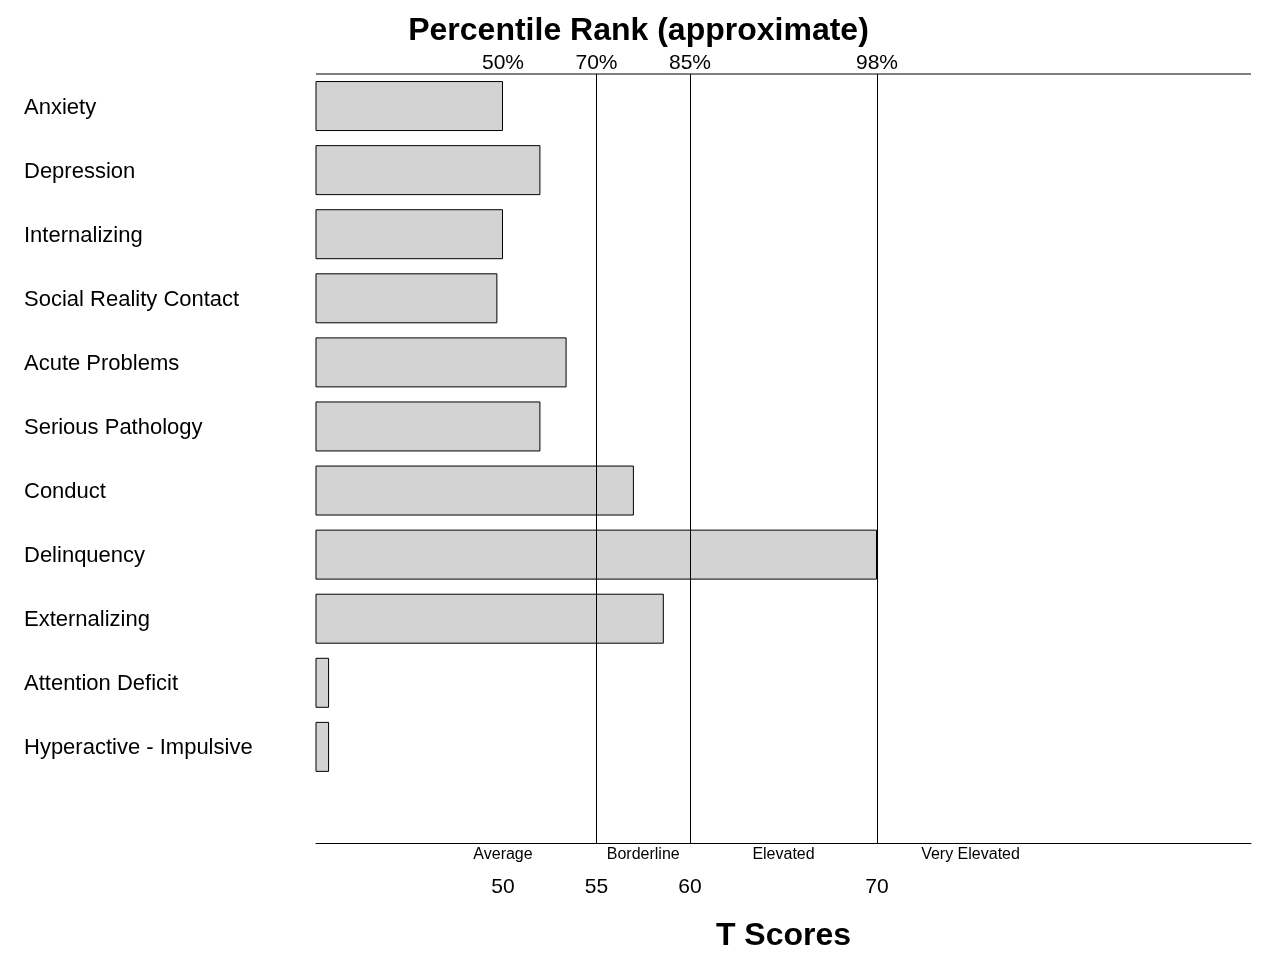  What do you see at coordinates (643, 853) in the screenshot?
I see `text: Borderline` at bounding box center [643, 853].